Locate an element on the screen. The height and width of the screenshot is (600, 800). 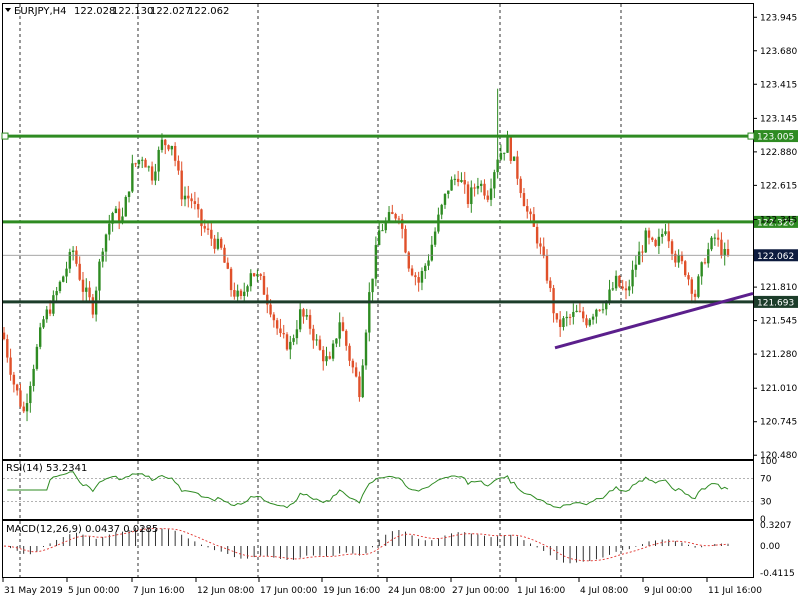
time-tick-label-11: 11 Jul 16:00 is located at coordinates (735, 591).